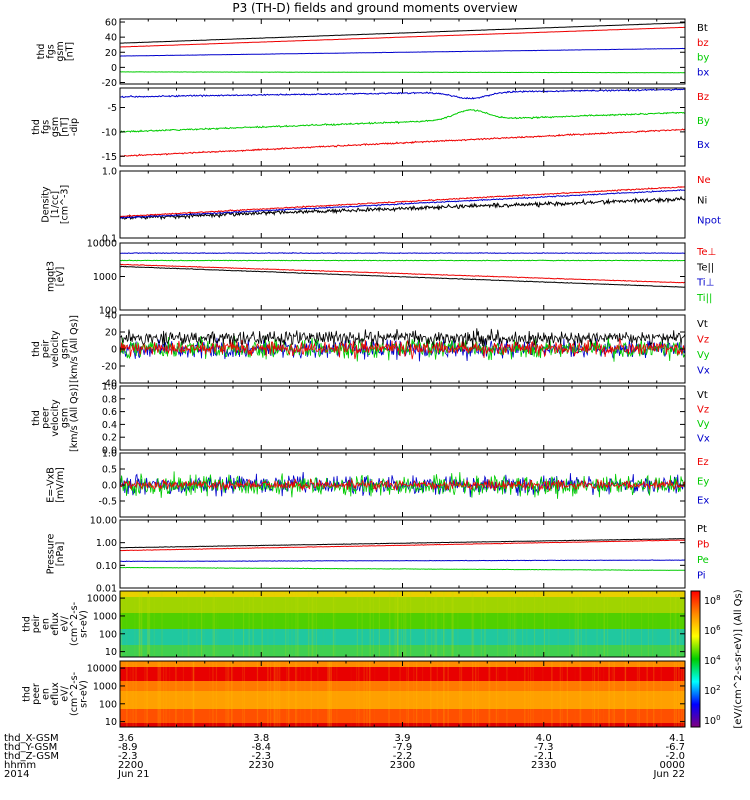 The image size is (750, 800). Describe the element at coordinates (703, 424) in the screenshot. I see `legend-Vy: Vy` at that location.